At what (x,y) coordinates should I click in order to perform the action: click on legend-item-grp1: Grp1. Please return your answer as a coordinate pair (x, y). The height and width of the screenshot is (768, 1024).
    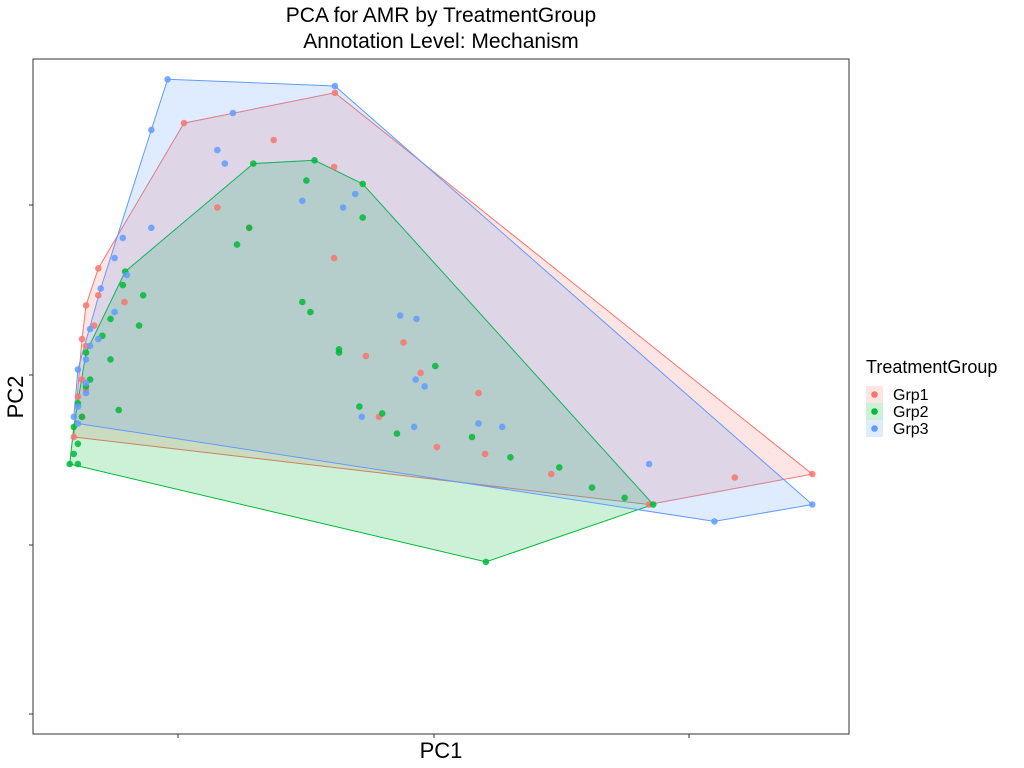
    Looking at the image, I should click on (897, 395).